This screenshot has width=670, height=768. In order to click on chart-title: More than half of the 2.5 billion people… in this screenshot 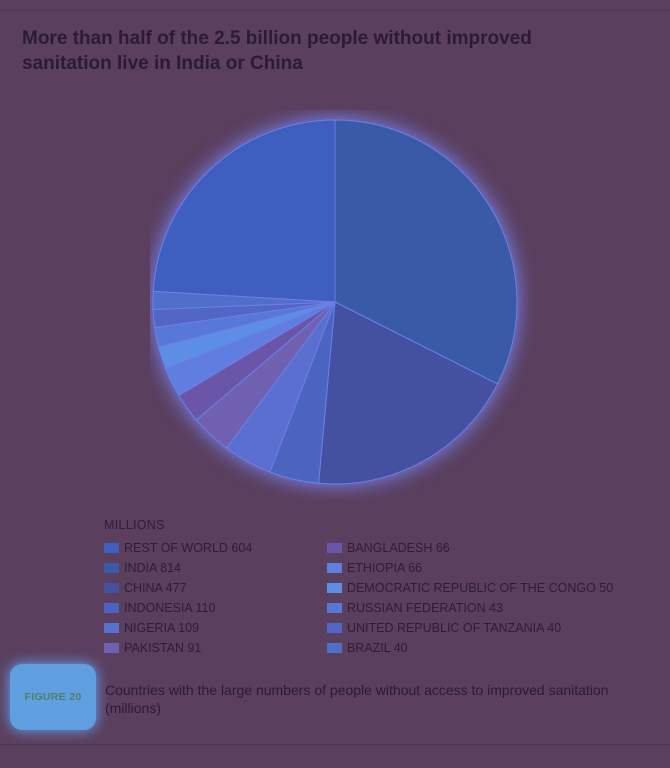, I will do `click(277, 51)`.